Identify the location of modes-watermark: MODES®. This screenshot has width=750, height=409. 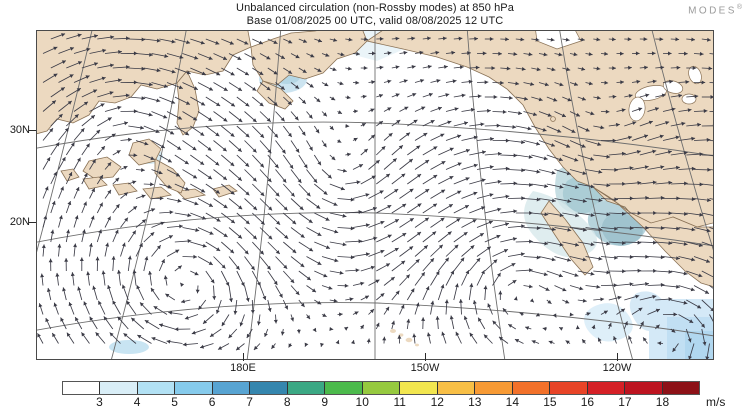
(715, 10).